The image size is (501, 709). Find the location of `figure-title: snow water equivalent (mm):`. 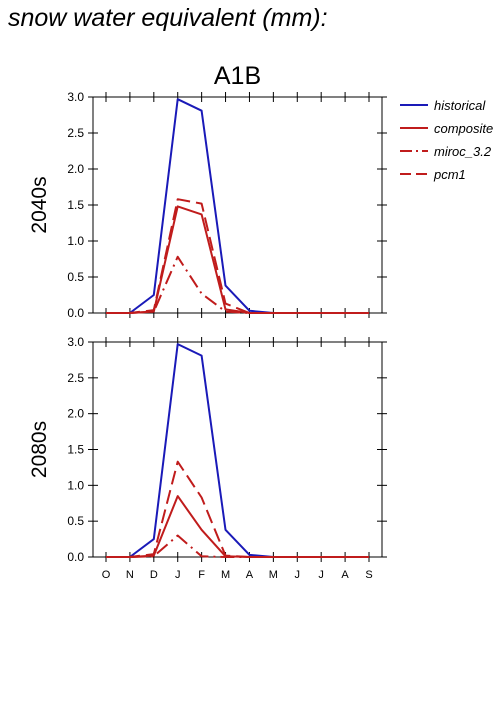

figure-title: snow water equivalent (mm): is located at coordinates (168, 18).